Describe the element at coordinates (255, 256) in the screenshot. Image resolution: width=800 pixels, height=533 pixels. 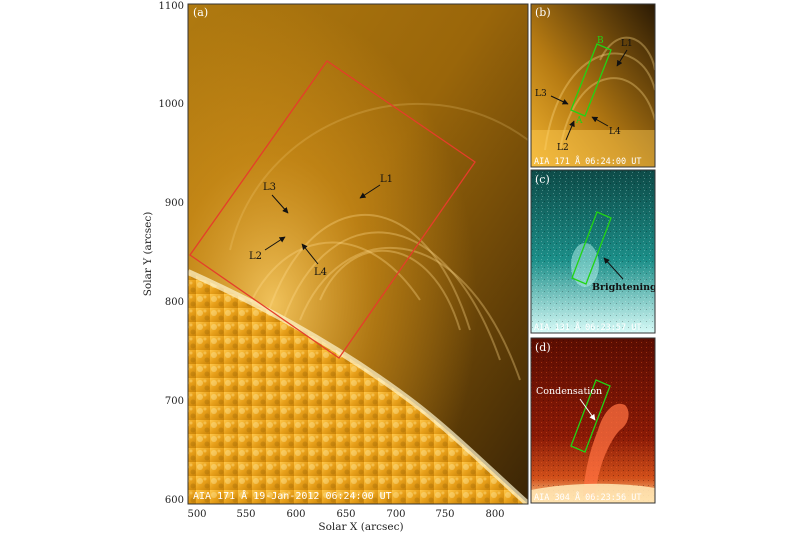
I see `annotation-l2: L2` at that location.